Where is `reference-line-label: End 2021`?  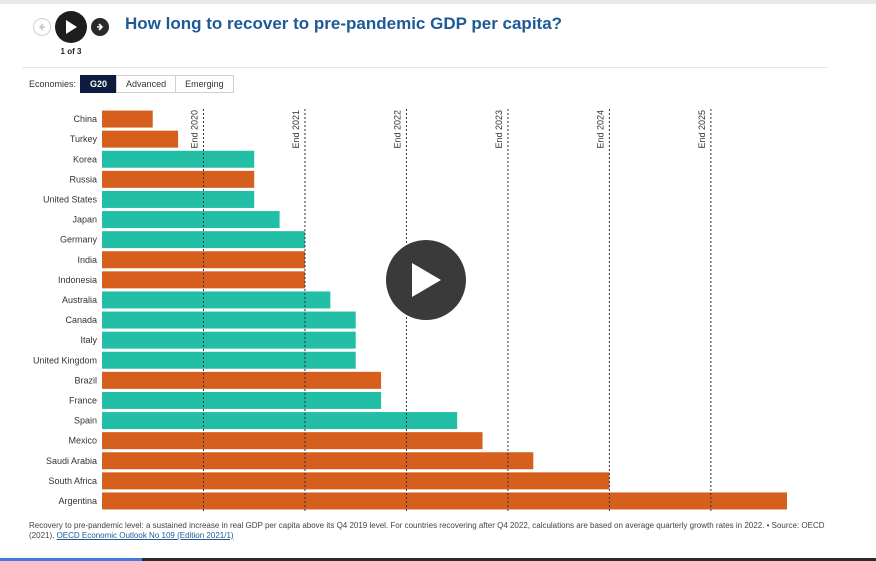
reference-line-label: End 2021 is located at coordinates (296, 129).